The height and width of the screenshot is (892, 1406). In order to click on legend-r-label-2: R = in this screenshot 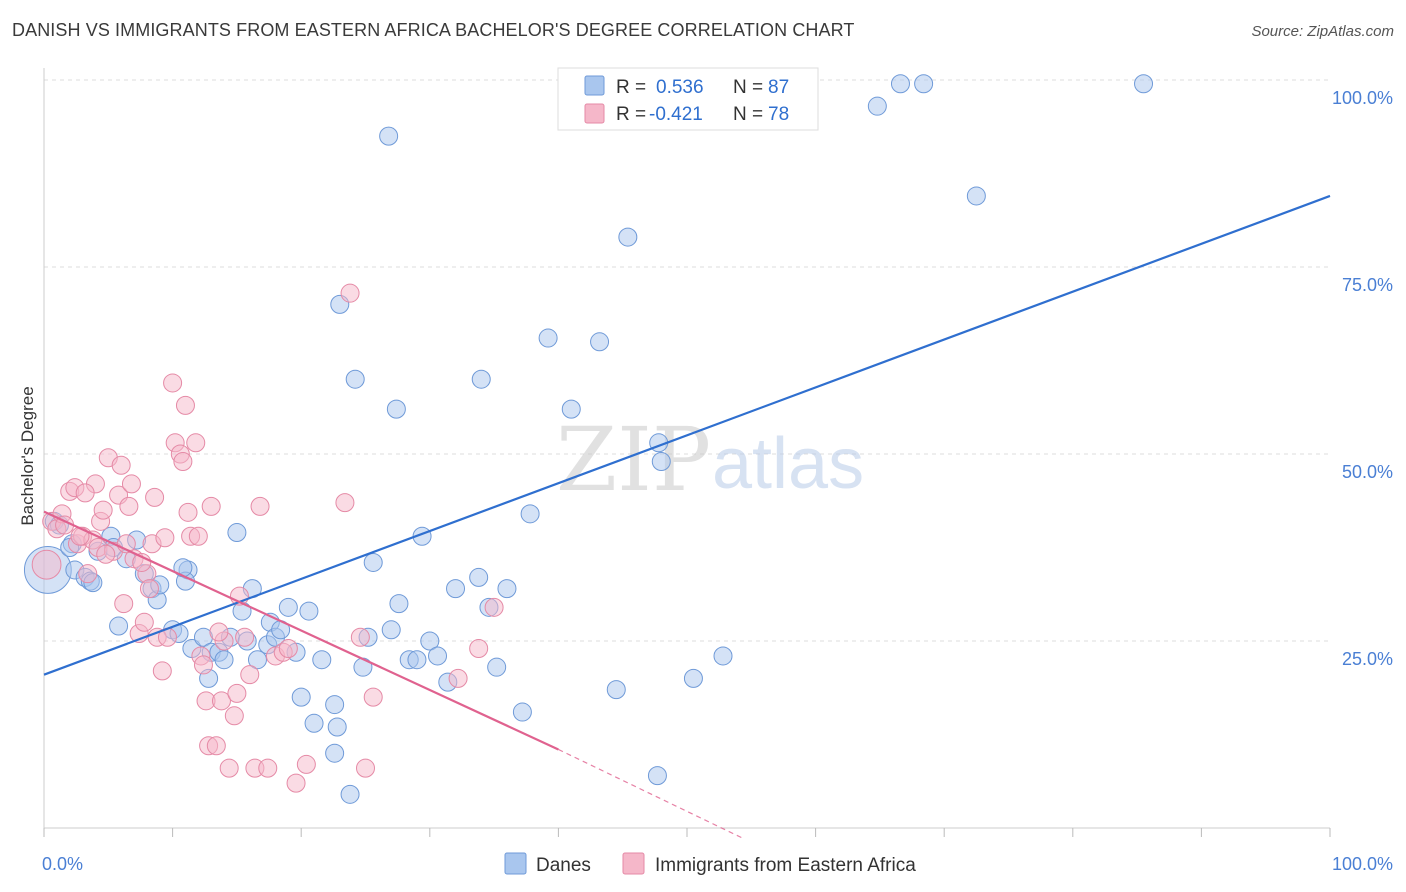, I will do `click(631, 114)`.